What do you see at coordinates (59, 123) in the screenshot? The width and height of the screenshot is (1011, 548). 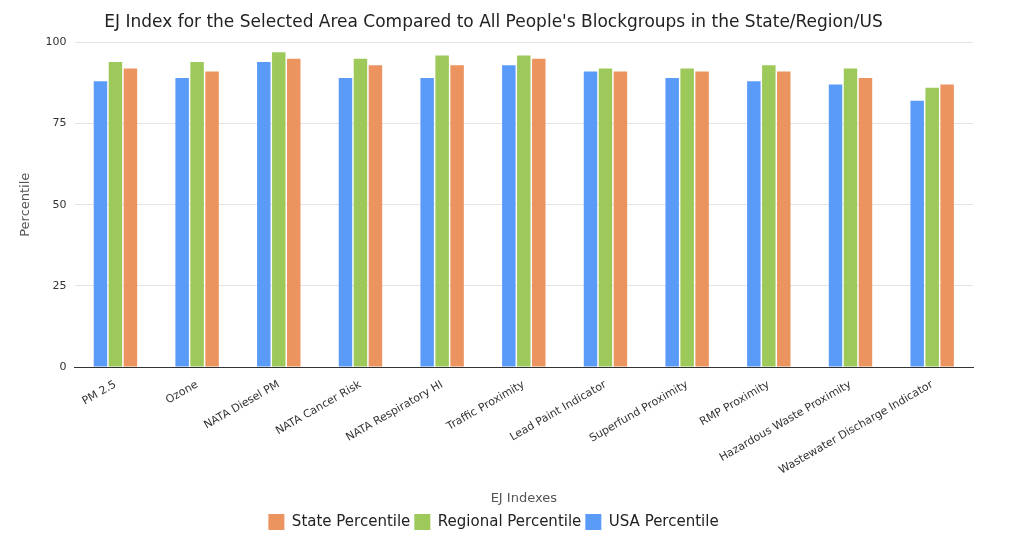 I see `y-tick-label: 75` at bounding box center [59, 123].